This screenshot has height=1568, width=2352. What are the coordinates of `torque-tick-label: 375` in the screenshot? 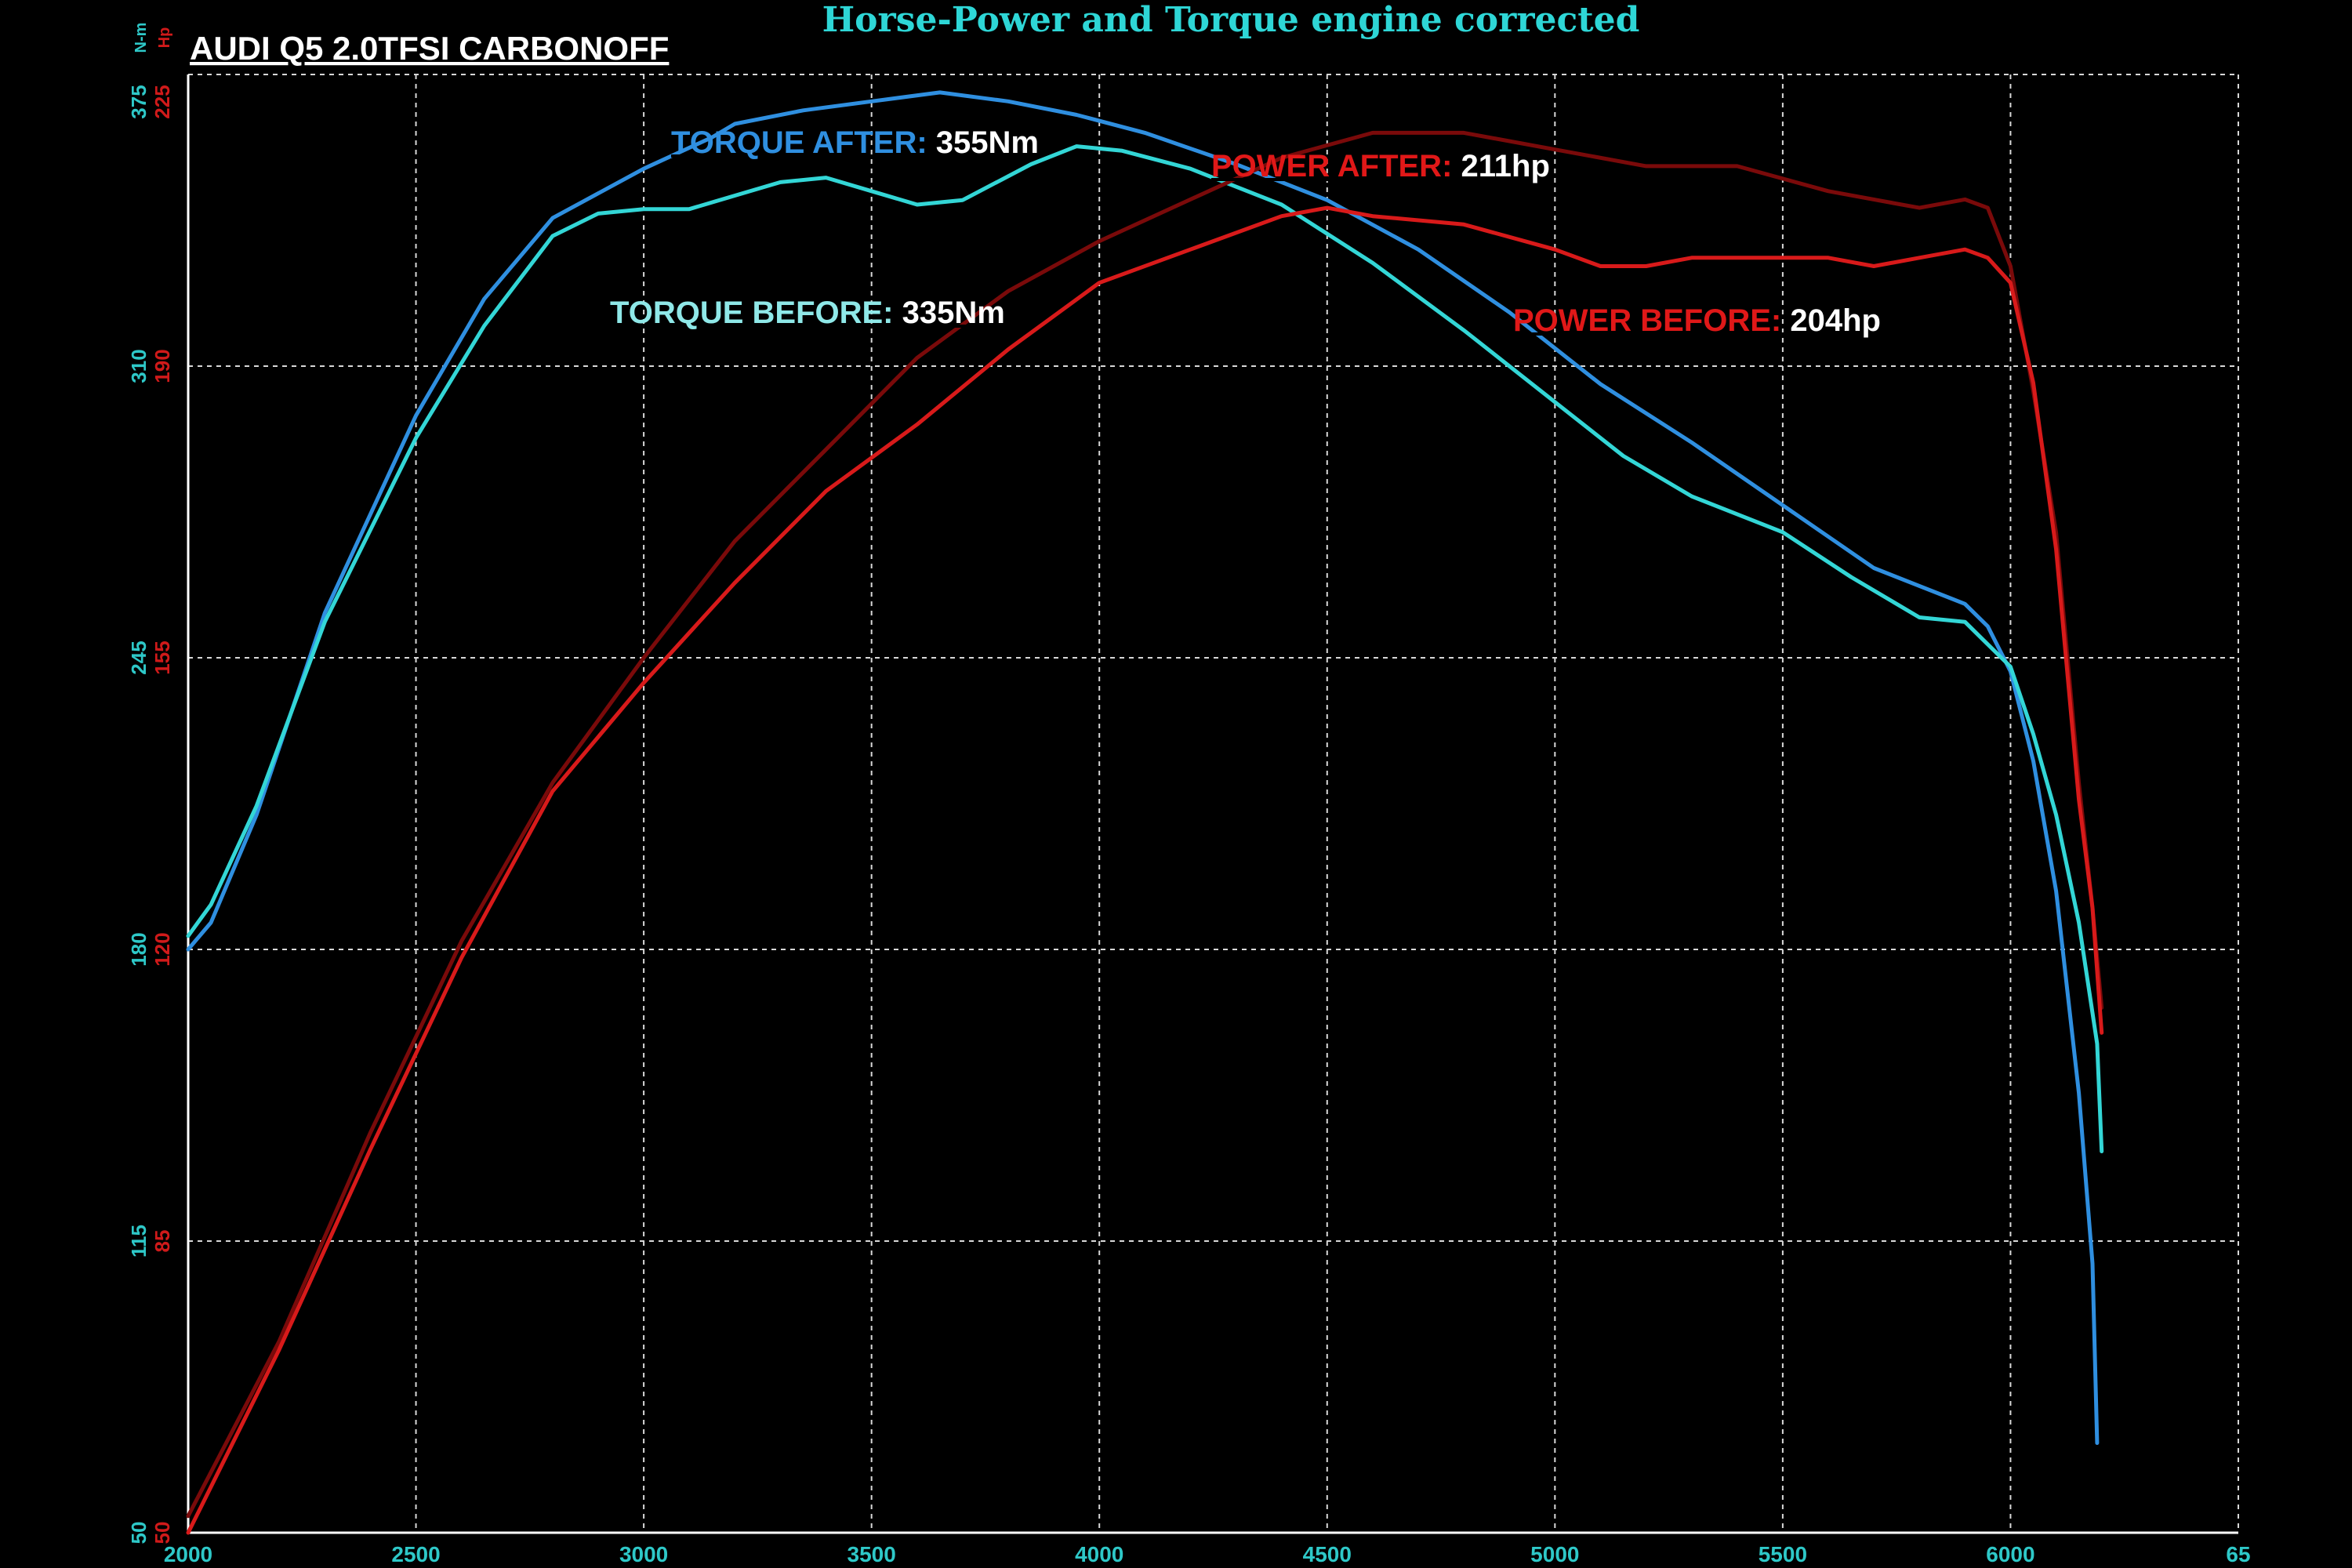 It's located at (139, 102).